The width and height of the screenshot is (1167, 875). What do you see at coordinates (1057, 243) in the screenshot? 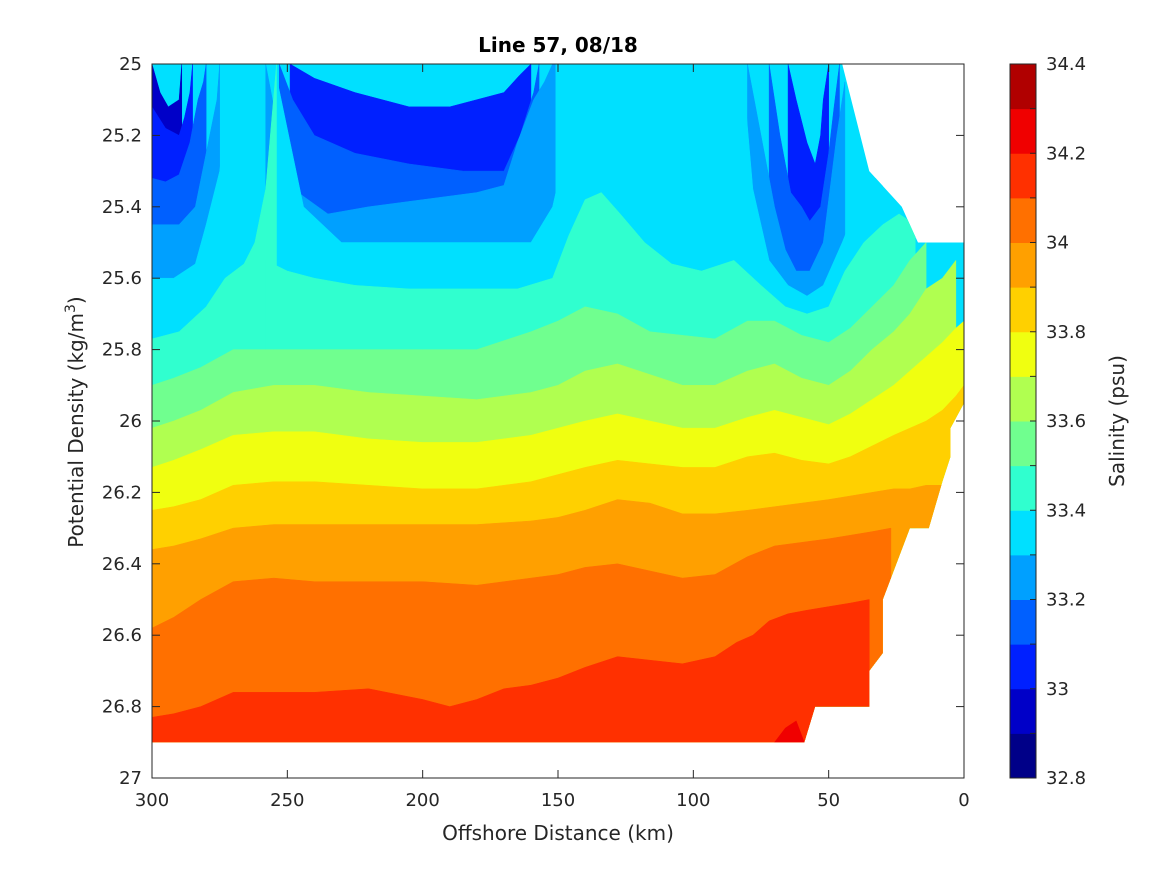
I see `colorbar-tick-label: 34` at bounding box center [1057, 243].